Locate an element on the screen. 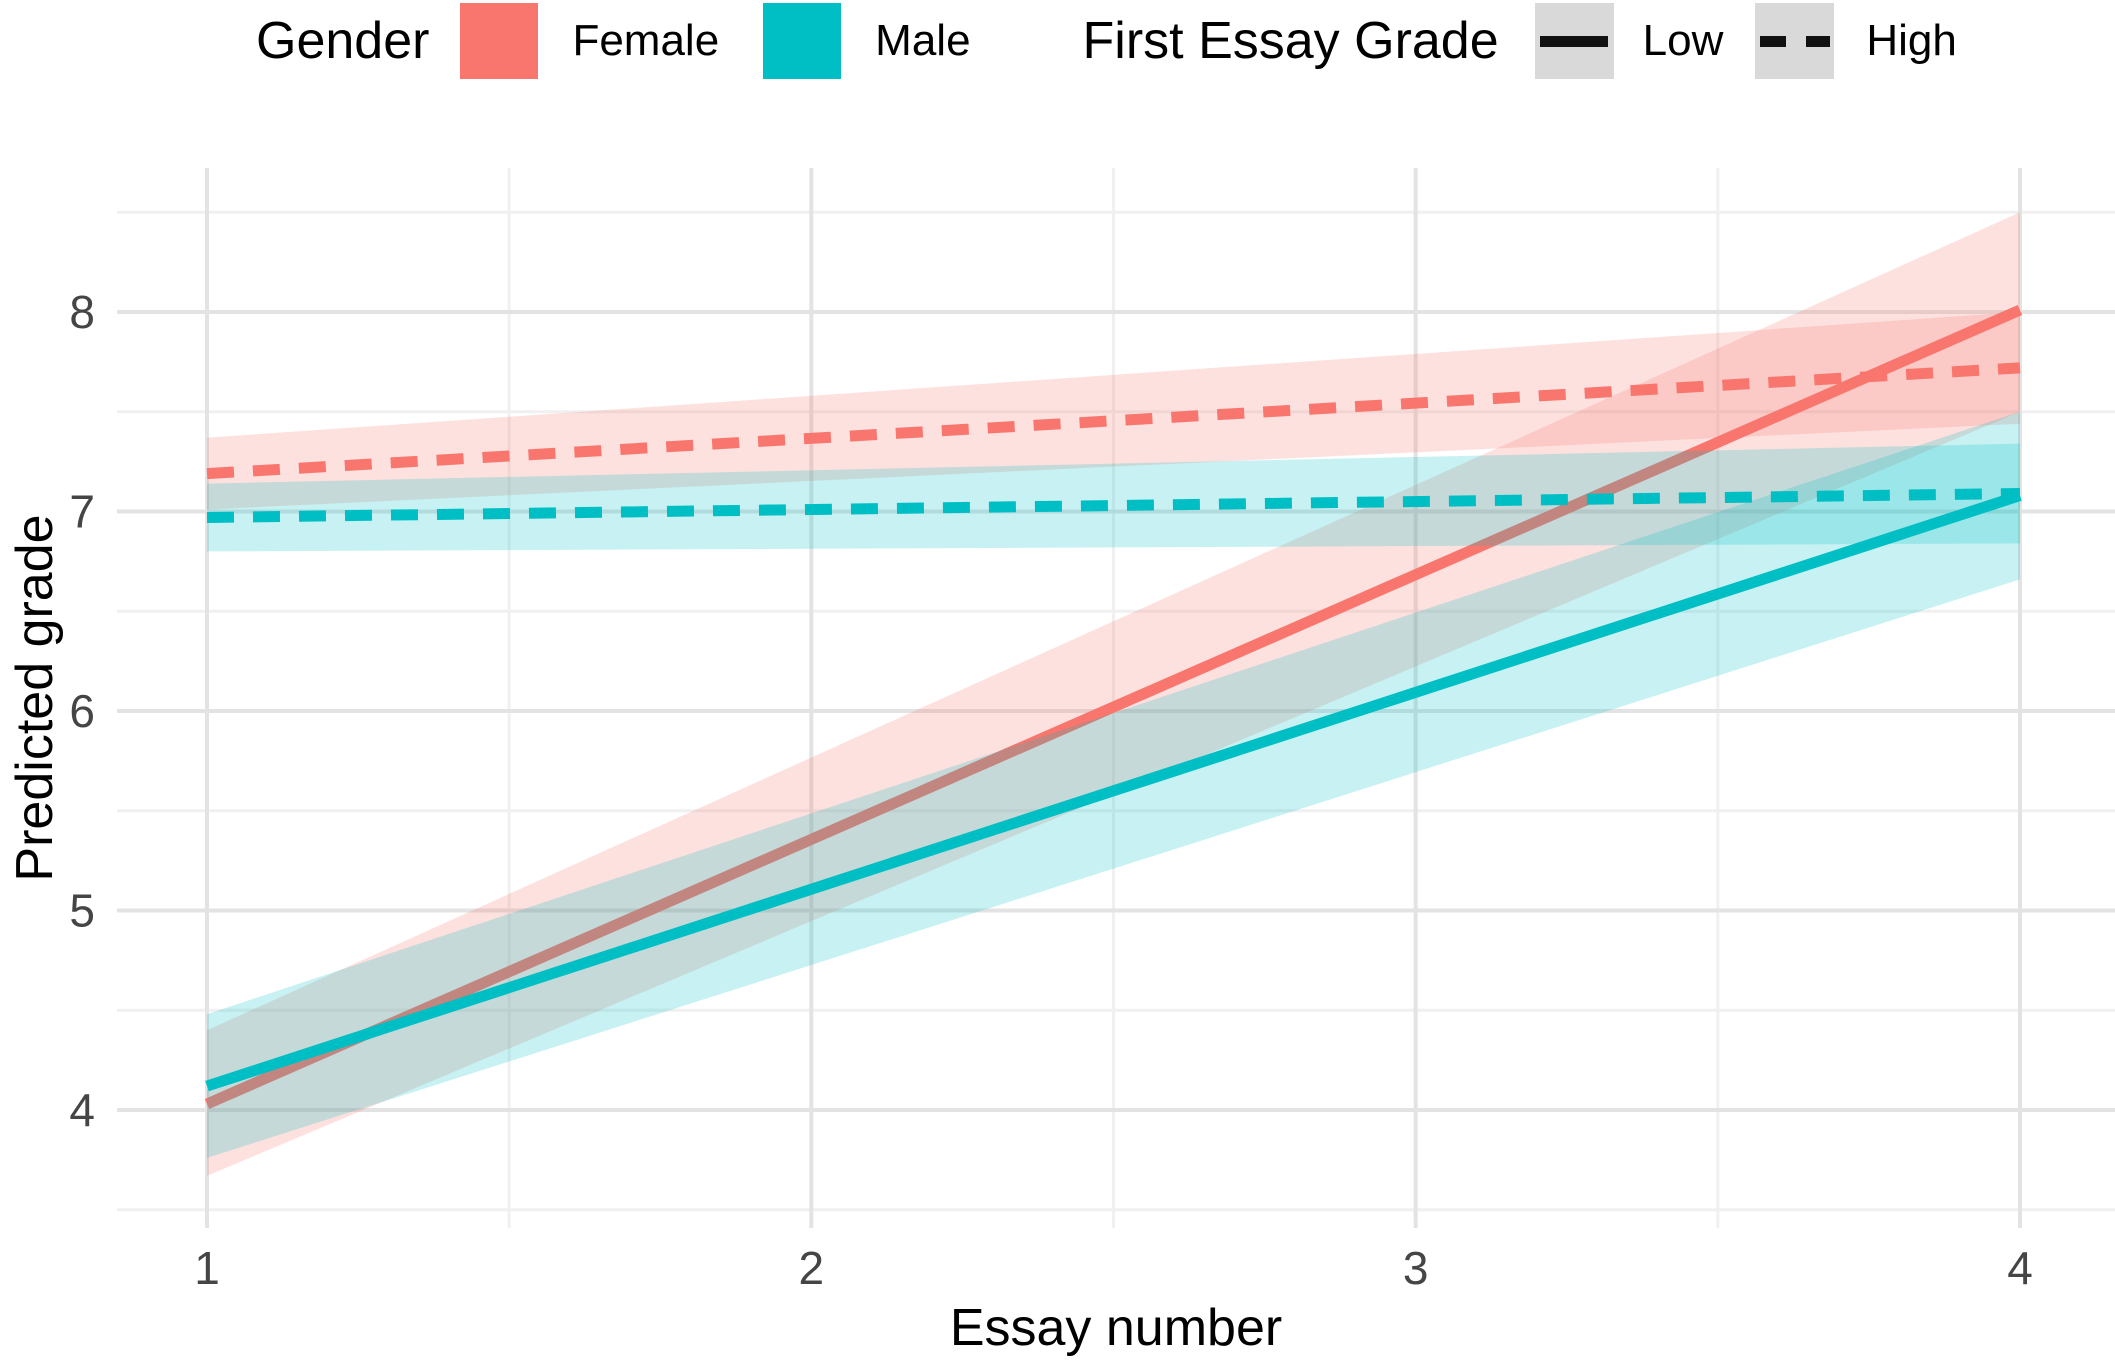 The width and height of the screenshot is (2115, 1363). ci-ribbon-female-high is located at coordinates (1113, 411).